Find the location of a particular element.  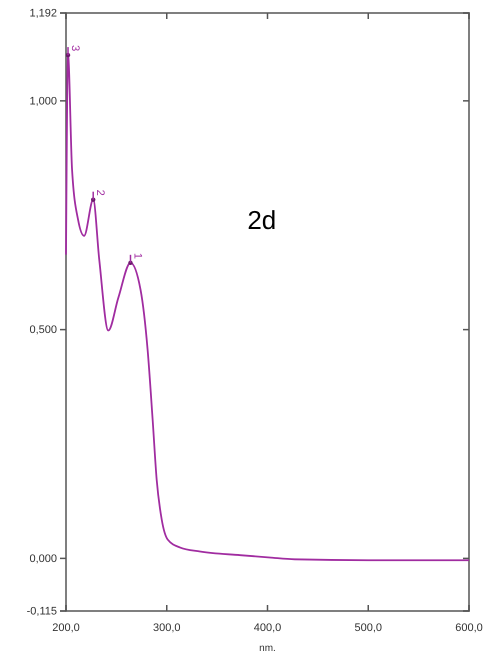

y-tick-label: -0,115 is located at coordinates (41, 612).